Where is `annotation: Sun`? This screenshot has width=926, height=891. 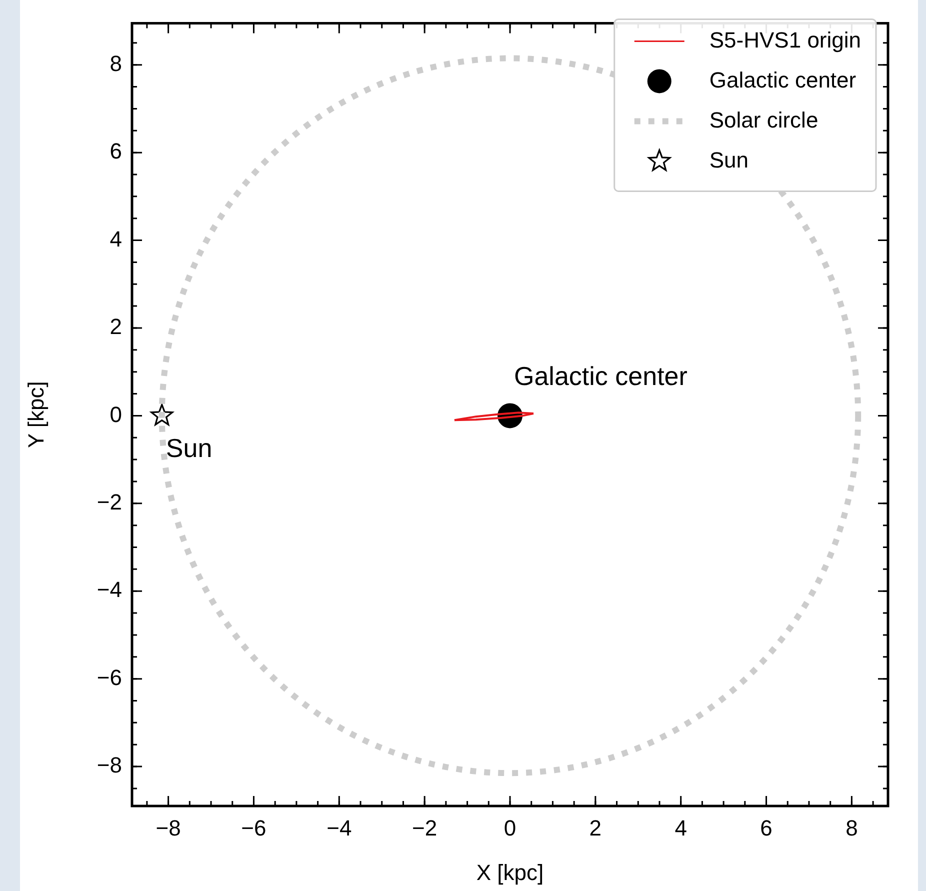 annotation: Sun is located at coordinates (189, 447).